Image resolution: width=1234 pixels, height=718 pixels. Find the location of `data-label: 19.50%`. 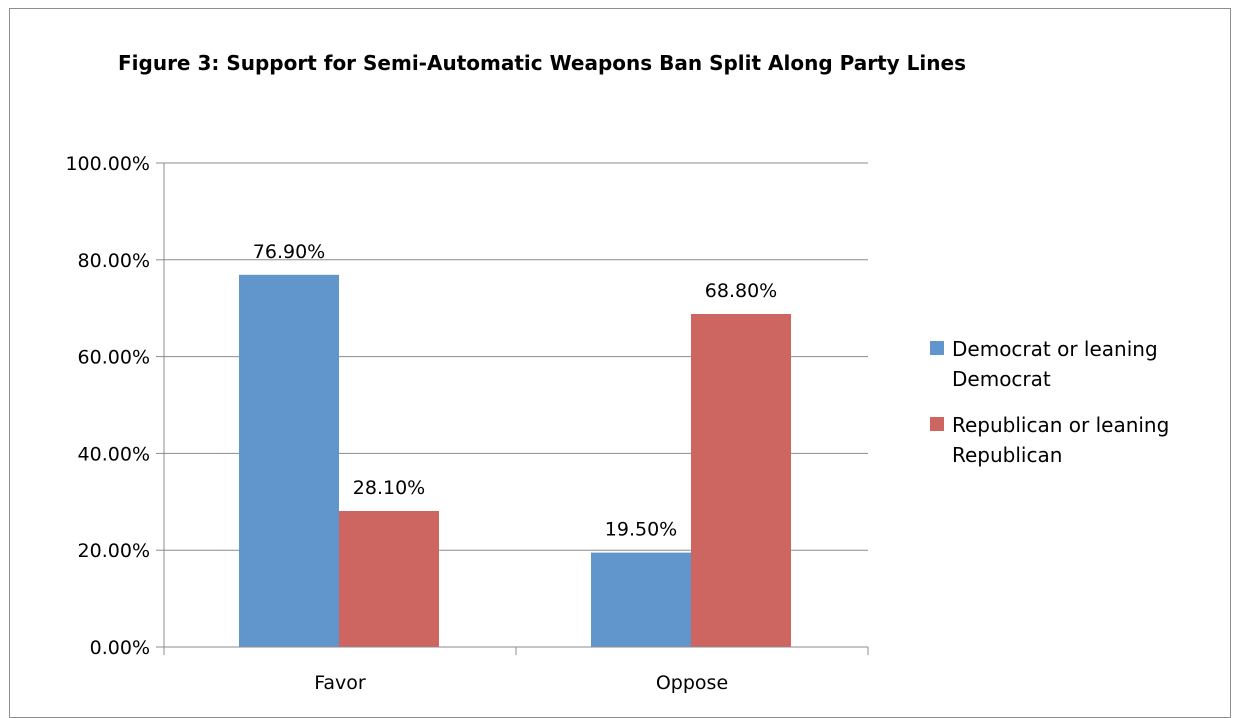

data-label: 19.50% is located at coordinates (641, 530).